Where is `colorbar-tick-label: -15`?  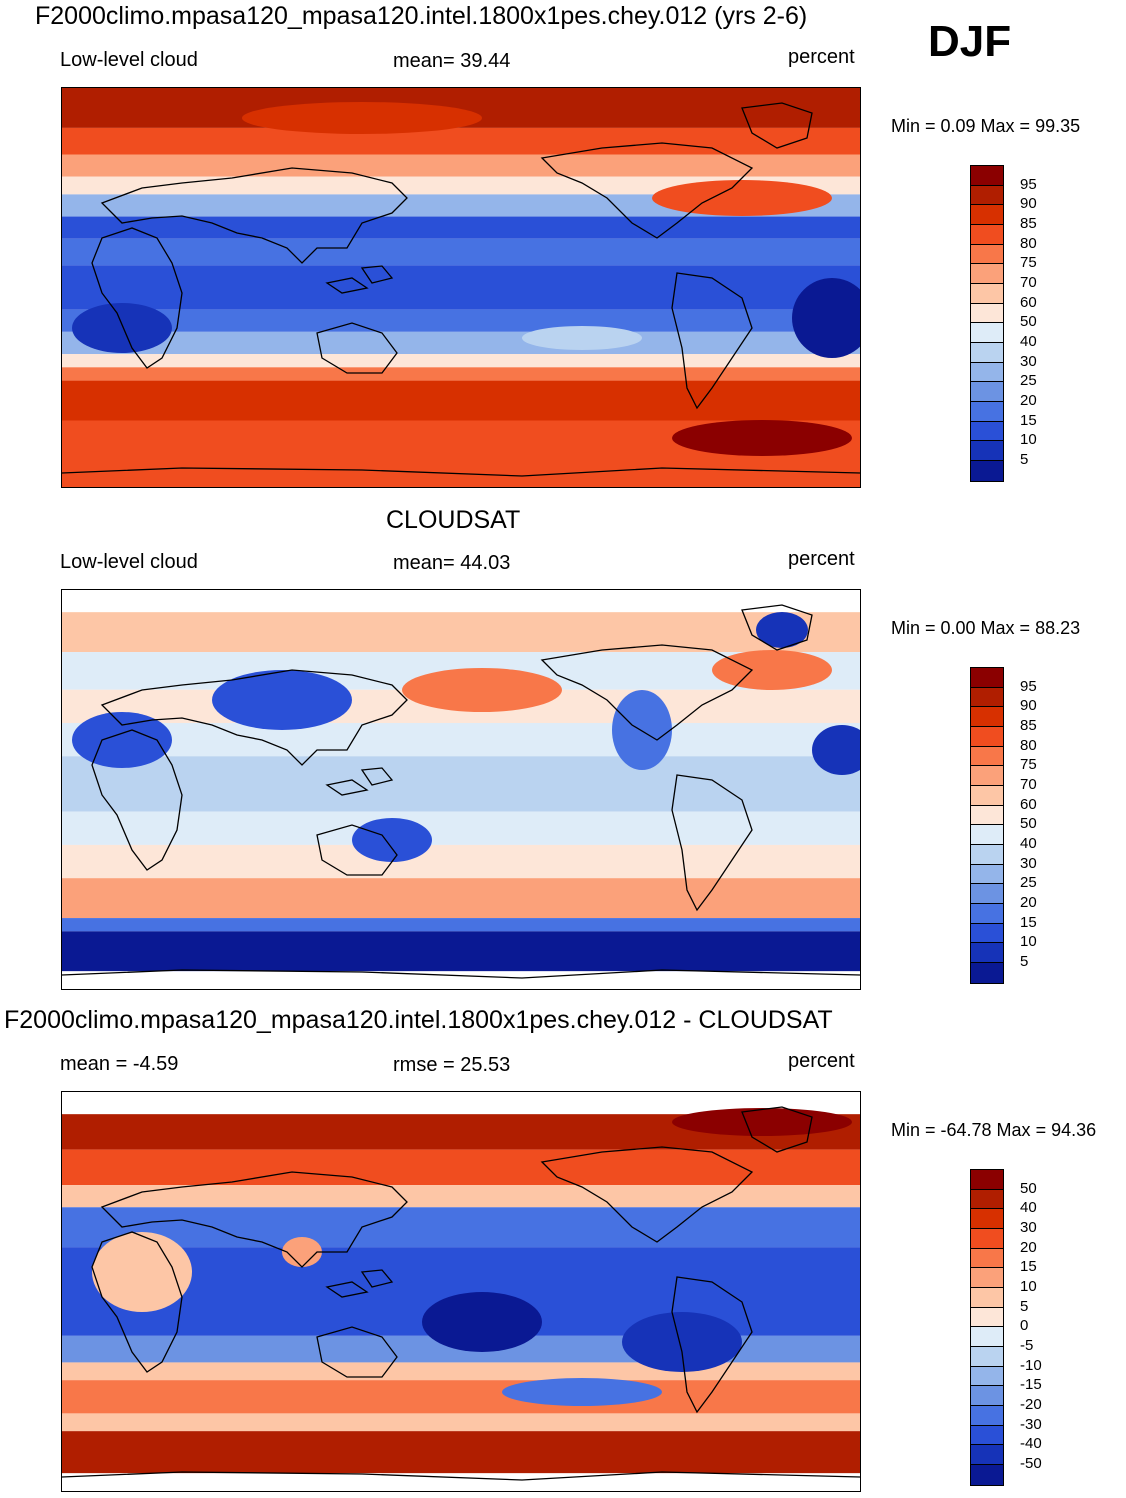
colorbar-tick-label: -15 is located at coordinates (1031, 1385).